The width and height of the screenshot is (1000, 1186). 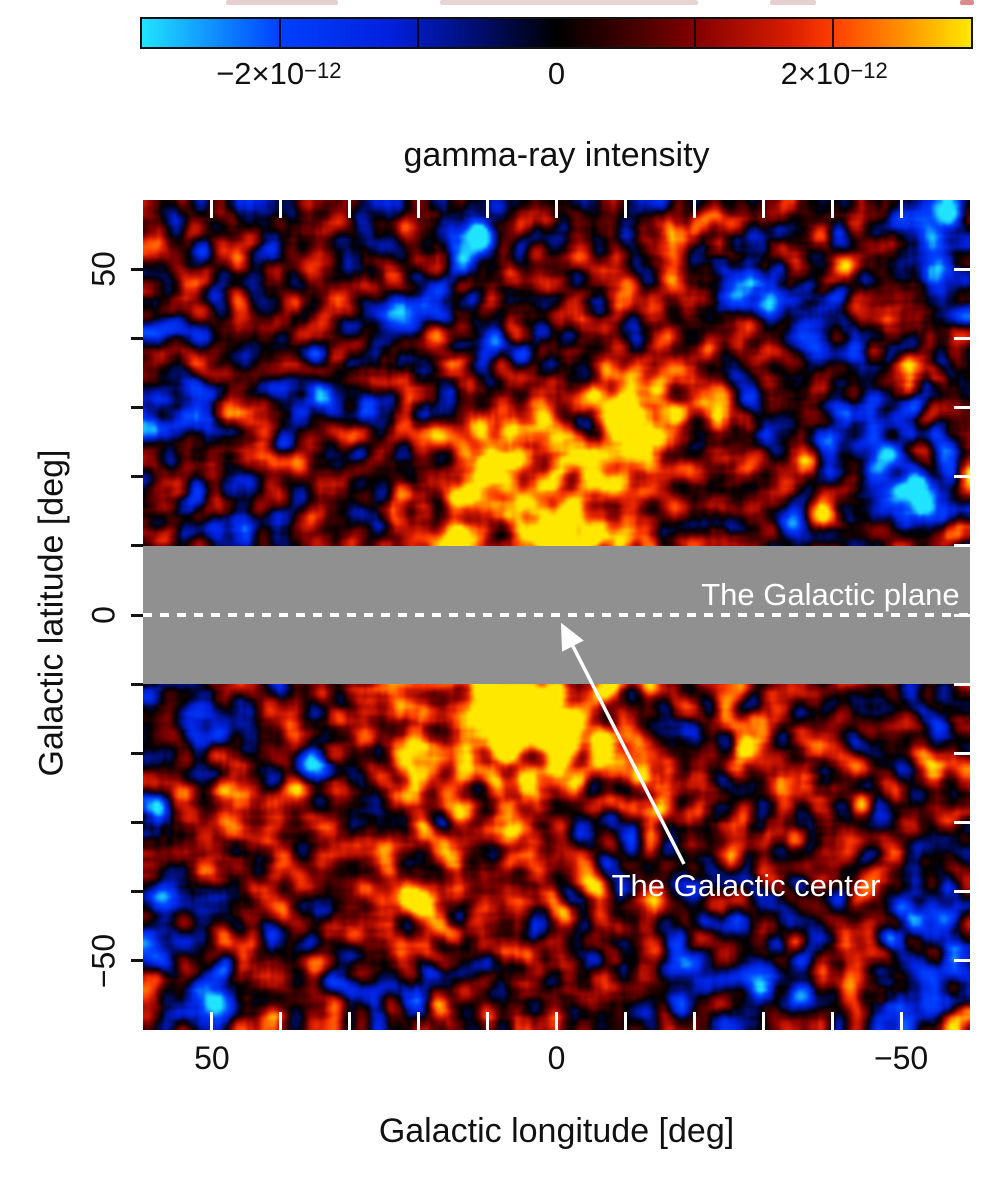 I want to click on galactic-plane-dashed-line, so click(x=556, y=615).